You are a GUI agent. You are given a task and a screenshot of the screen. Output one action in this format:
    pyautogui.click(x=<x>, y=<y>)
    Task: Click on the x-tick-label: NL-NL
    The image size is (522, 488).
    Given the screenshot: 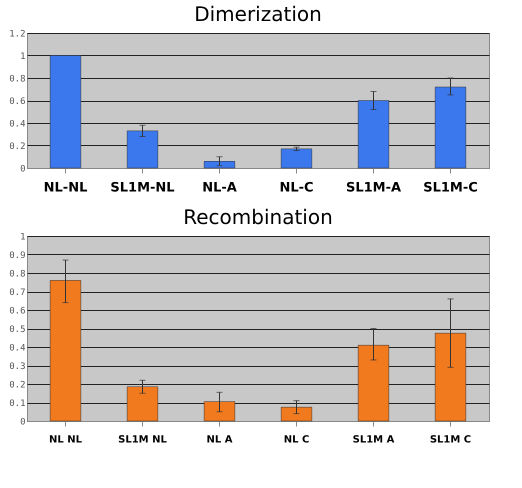 What is the action you would take?
    pyautogui.click(x=66, y=188)
    